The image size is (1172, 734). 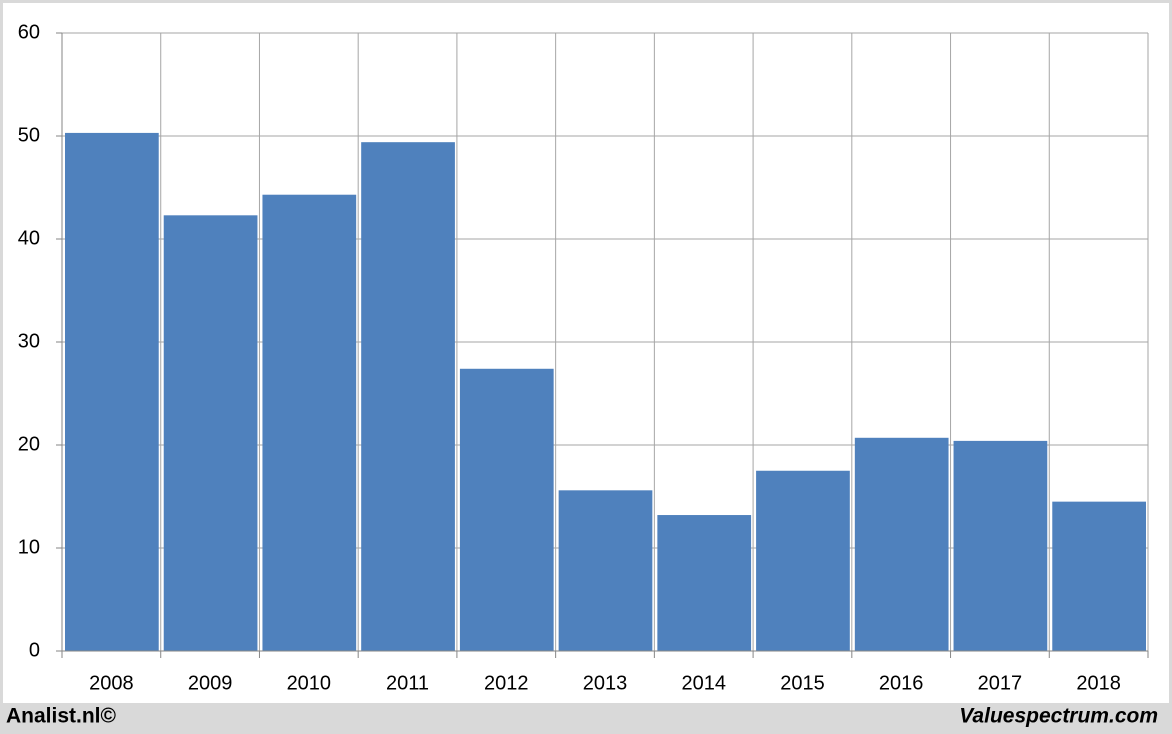 I want to click on y-tick-label: 30, so click(x=29, y=341).